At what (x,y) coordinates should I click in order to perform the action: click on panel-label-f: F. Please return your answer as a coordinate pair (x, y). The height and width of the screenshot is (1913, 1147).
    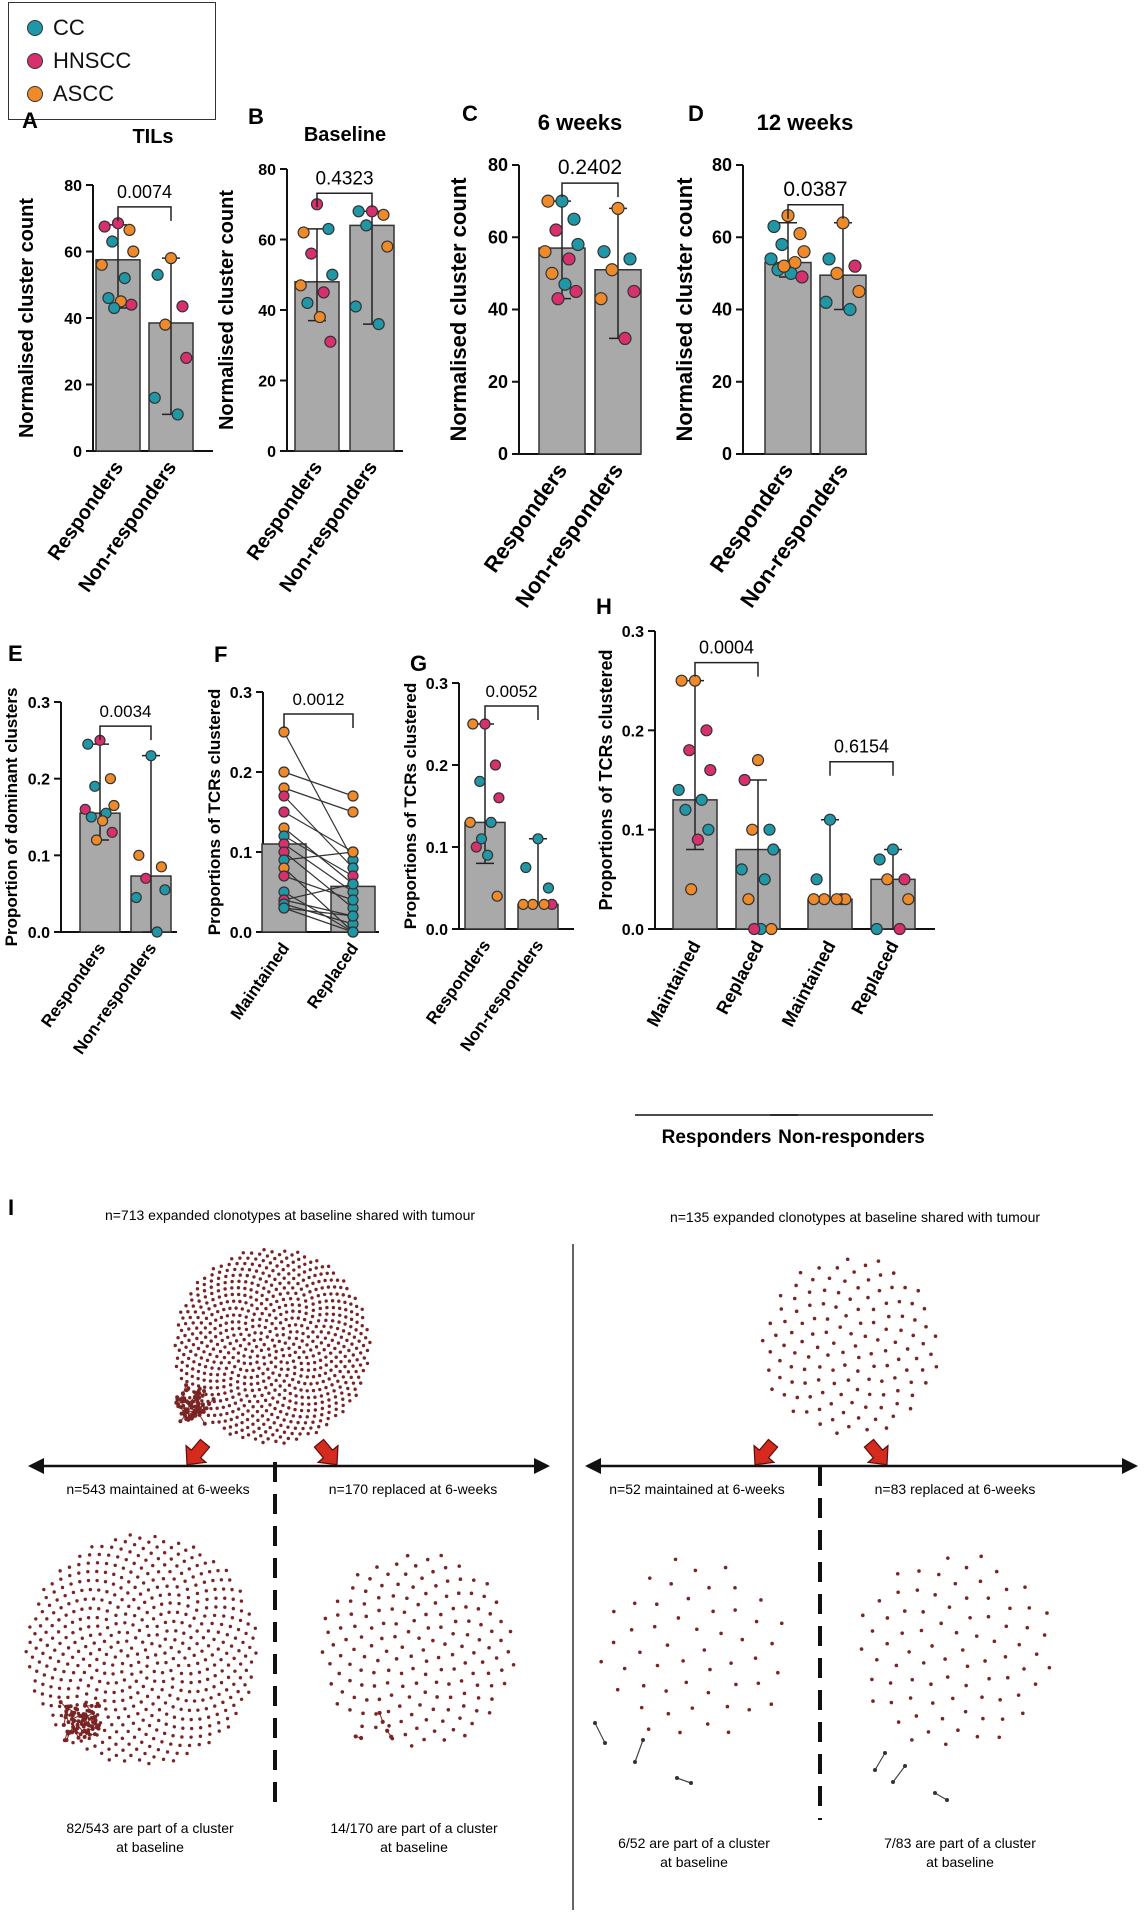
    Looking at the image, I should click on (220, 654).